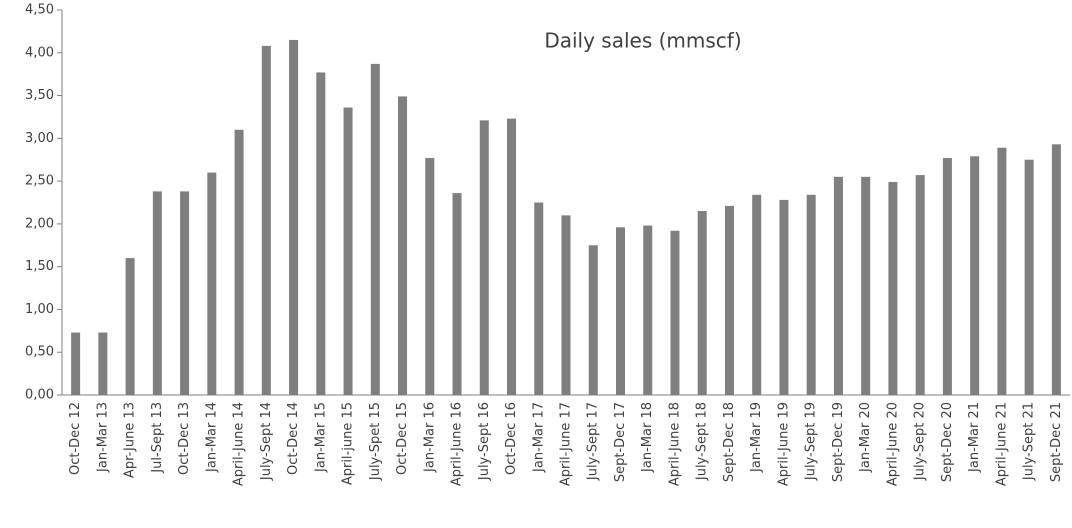 This screenshot has width=1072, height=528. What do you see at coordinates (974, 437) in the screenshot?
I see `x-tick-label: Jan-Mar 21` at bounding box center [974, 437].